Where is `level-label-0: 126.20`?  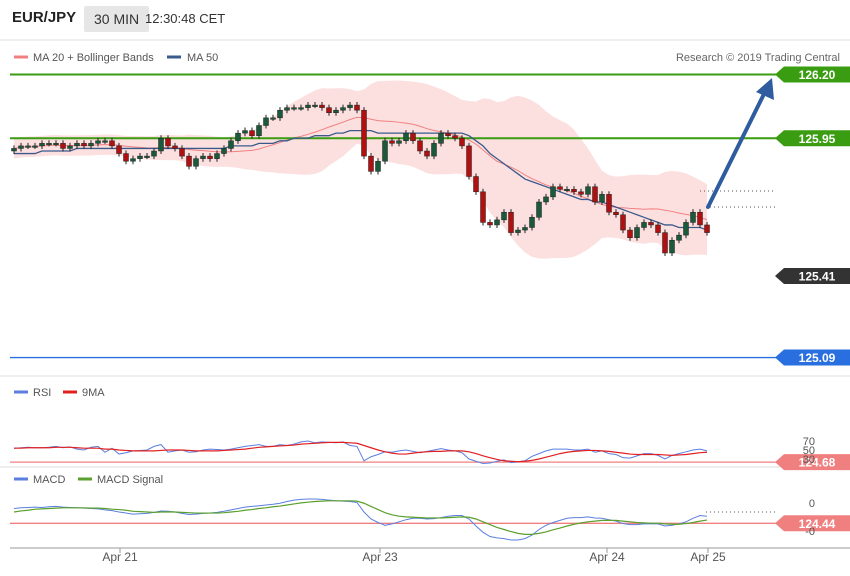
level-label-0: 126.20 is located at coordinates (812, 74).